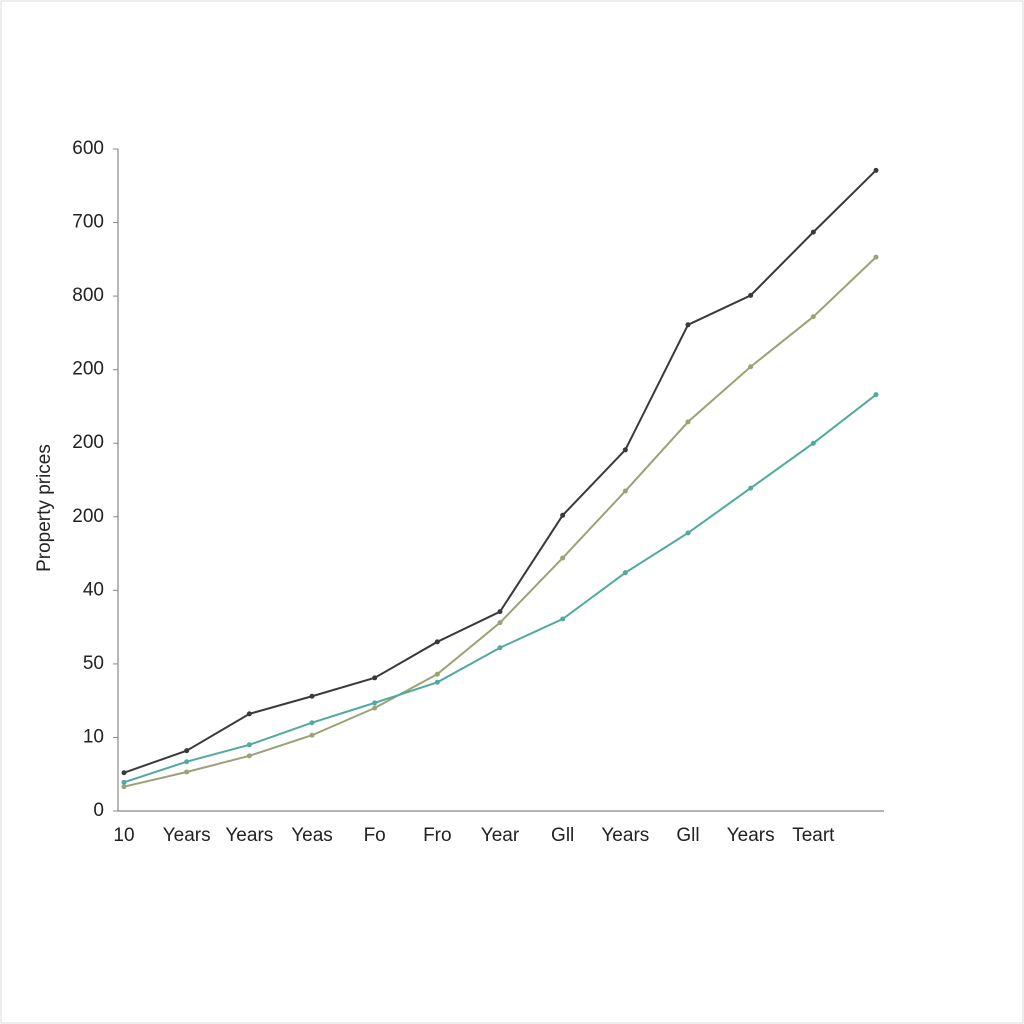 The image size is (1024, 1024). I want to click on y-tick-label: 10, so click(93, 736).